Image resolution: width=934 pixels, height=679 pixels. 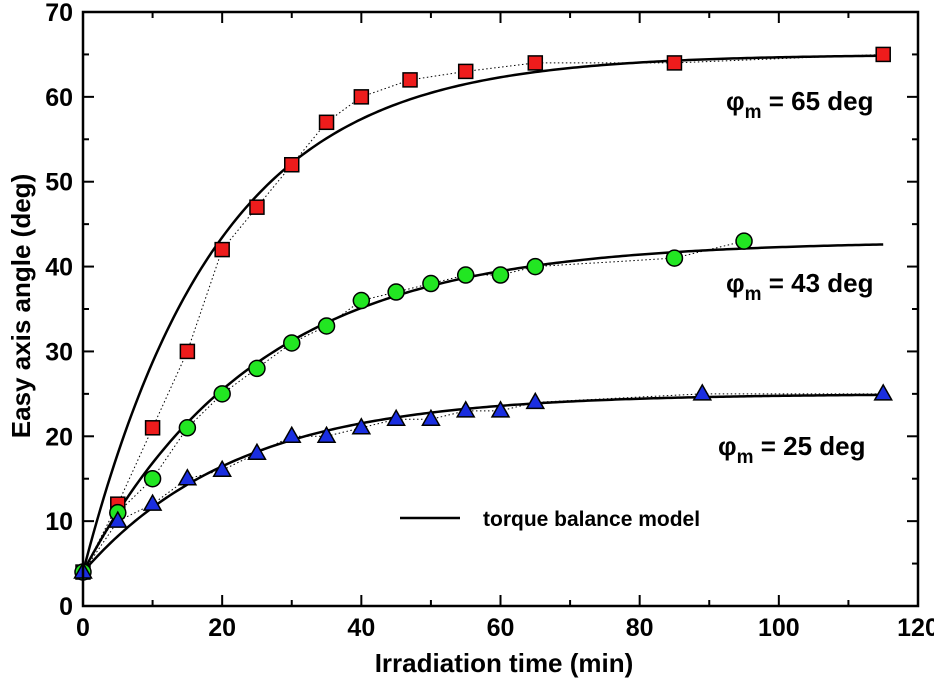 What do you see at coordinates (640, 628) in the screenshot?
I see `x-tick-label: 80` at bounding box center [640, 628].